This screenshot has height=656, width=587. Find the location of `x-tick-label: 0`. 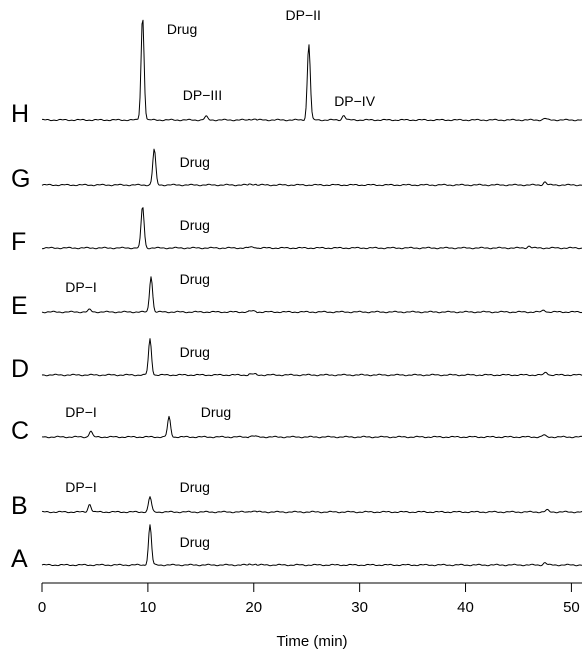

x-tick-label: 0 is located at coordinates (42, 607).